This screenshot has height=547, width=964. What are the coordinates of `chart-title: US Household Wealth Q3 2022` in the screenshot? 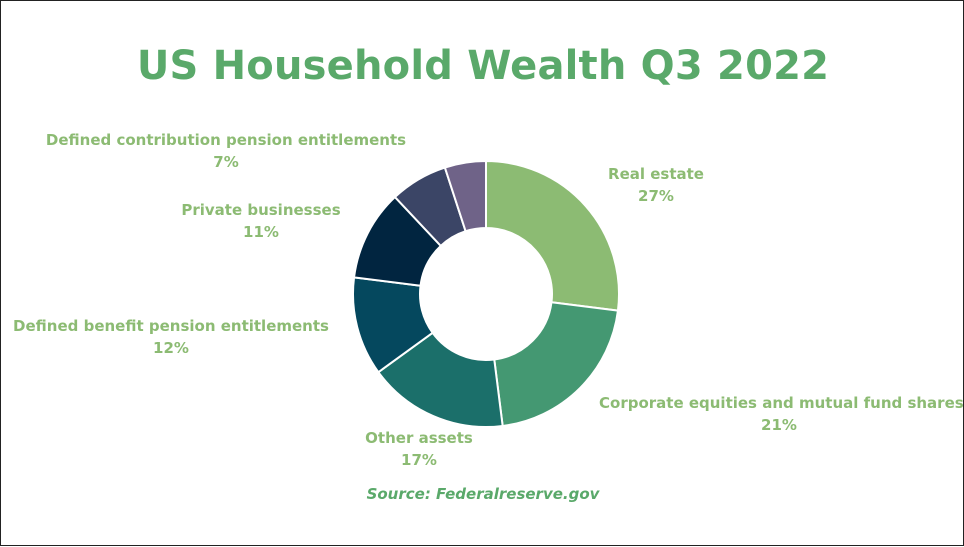 It's located at (483, 66).